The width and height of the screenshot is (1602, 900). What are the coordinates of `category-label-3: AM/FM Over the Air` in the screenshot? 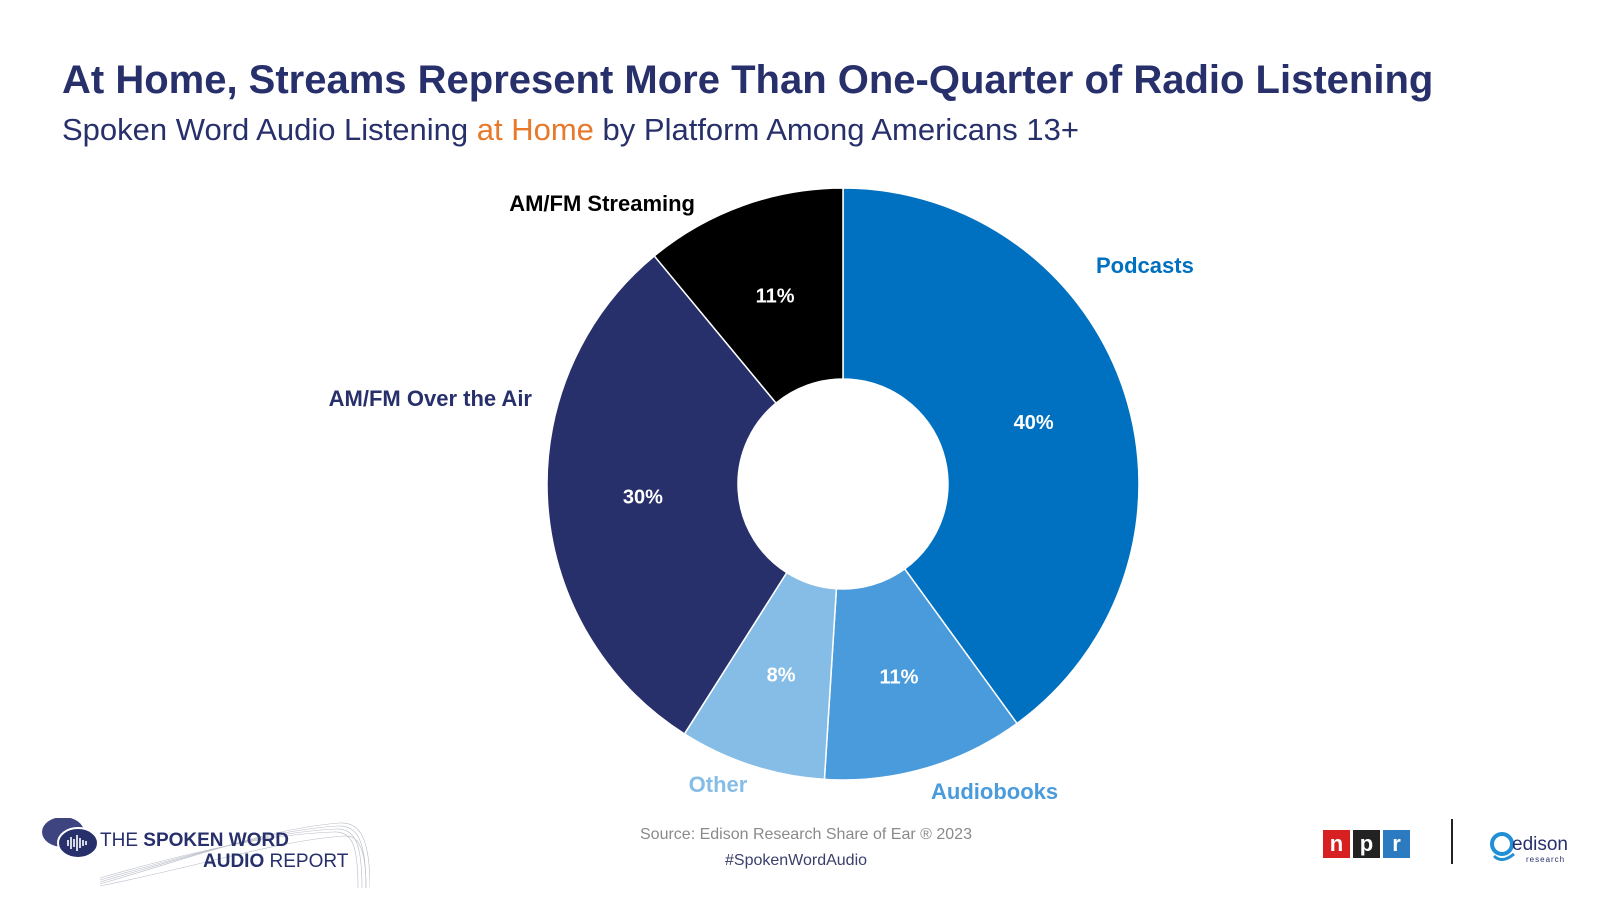 It's located at (431, 398).